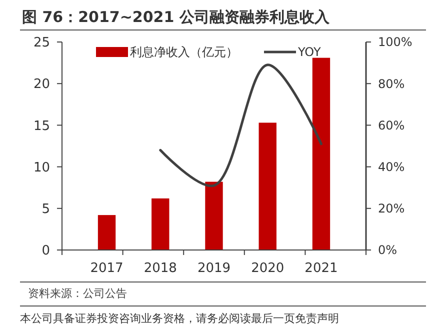 The image size is (436, 328). I want to click on y2-tick-label: 0%, so click(388, 250).